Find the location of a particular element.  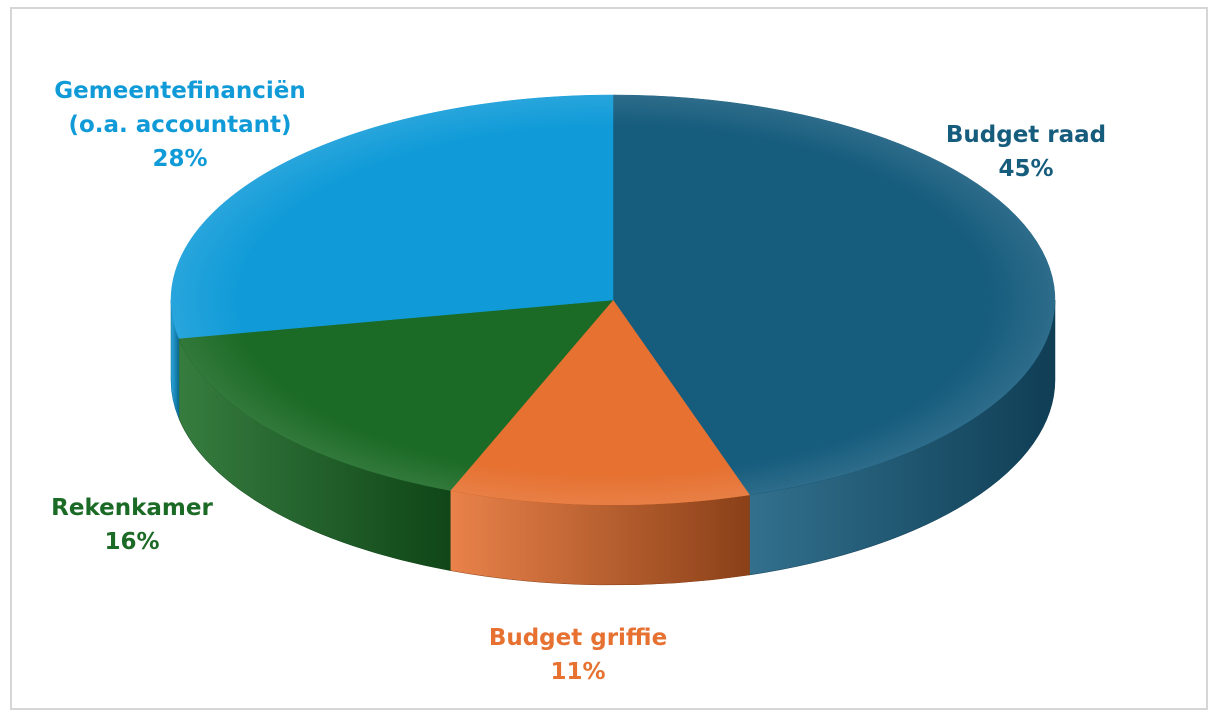

data-label-category: Gemeentefinanciën is located at coordinates (179, 91).